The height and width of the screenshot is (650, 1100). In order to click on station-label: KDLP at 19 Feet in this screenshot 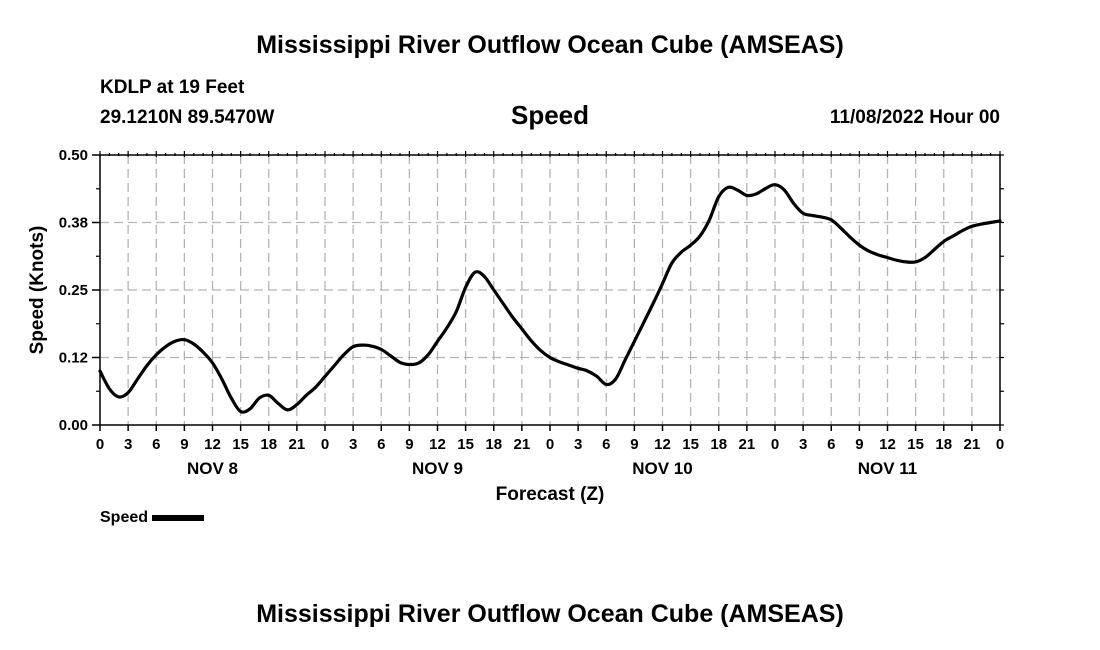, I will do `click(172, 87)`.